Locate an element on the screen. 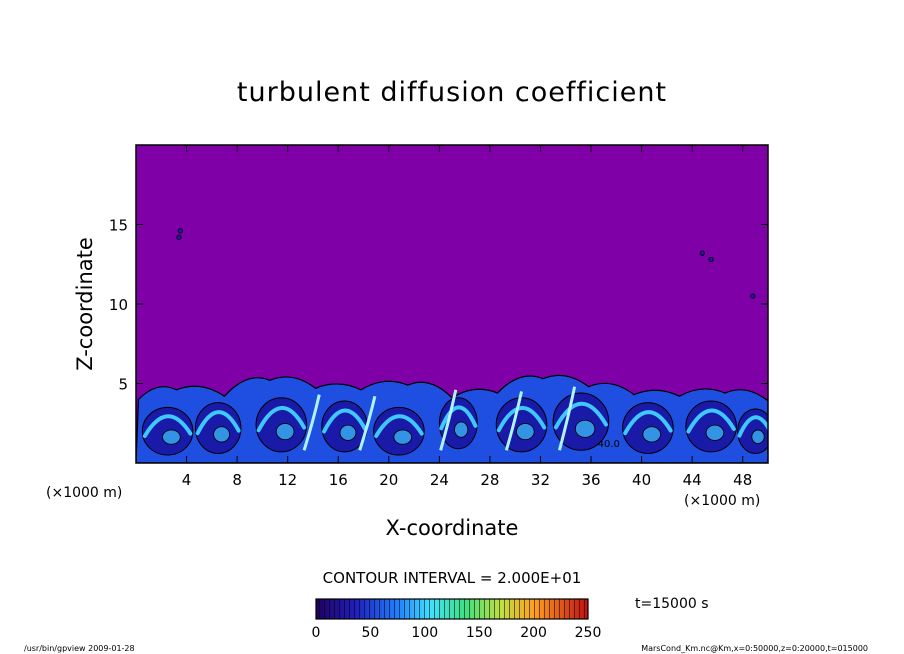  x-unit-left: (×1000 m) is located at coordinates (84, 493).